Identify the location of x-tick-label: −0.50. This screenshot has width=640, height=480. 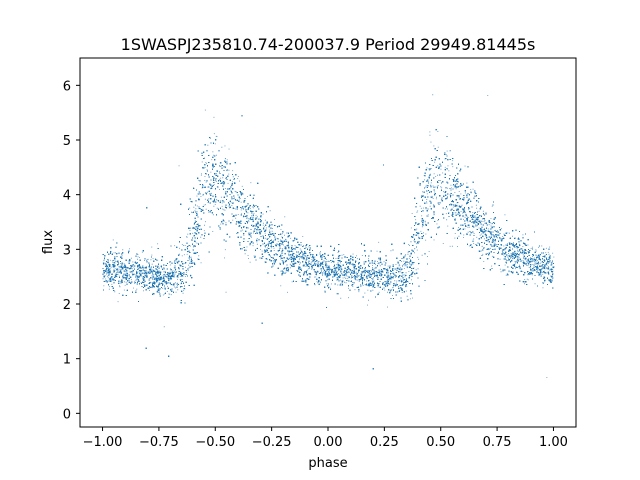
(215, 442).